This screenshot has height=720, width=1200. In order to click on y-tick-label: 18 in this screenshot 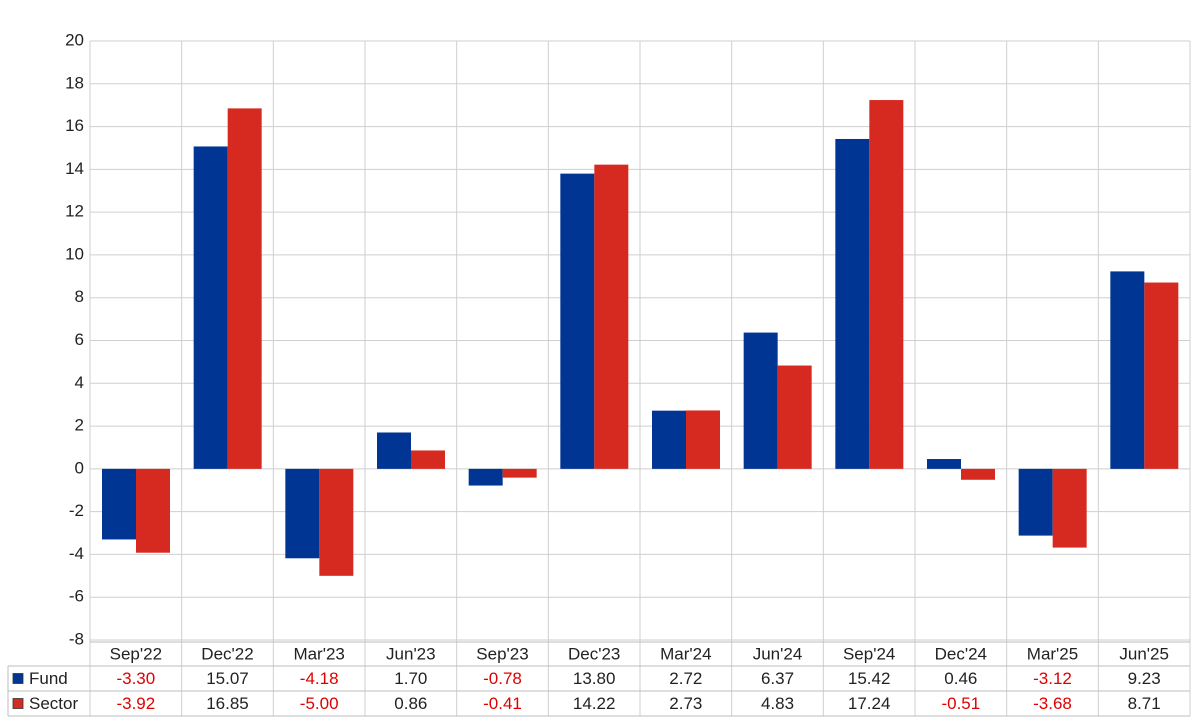, I will do `click(74, 82)`.